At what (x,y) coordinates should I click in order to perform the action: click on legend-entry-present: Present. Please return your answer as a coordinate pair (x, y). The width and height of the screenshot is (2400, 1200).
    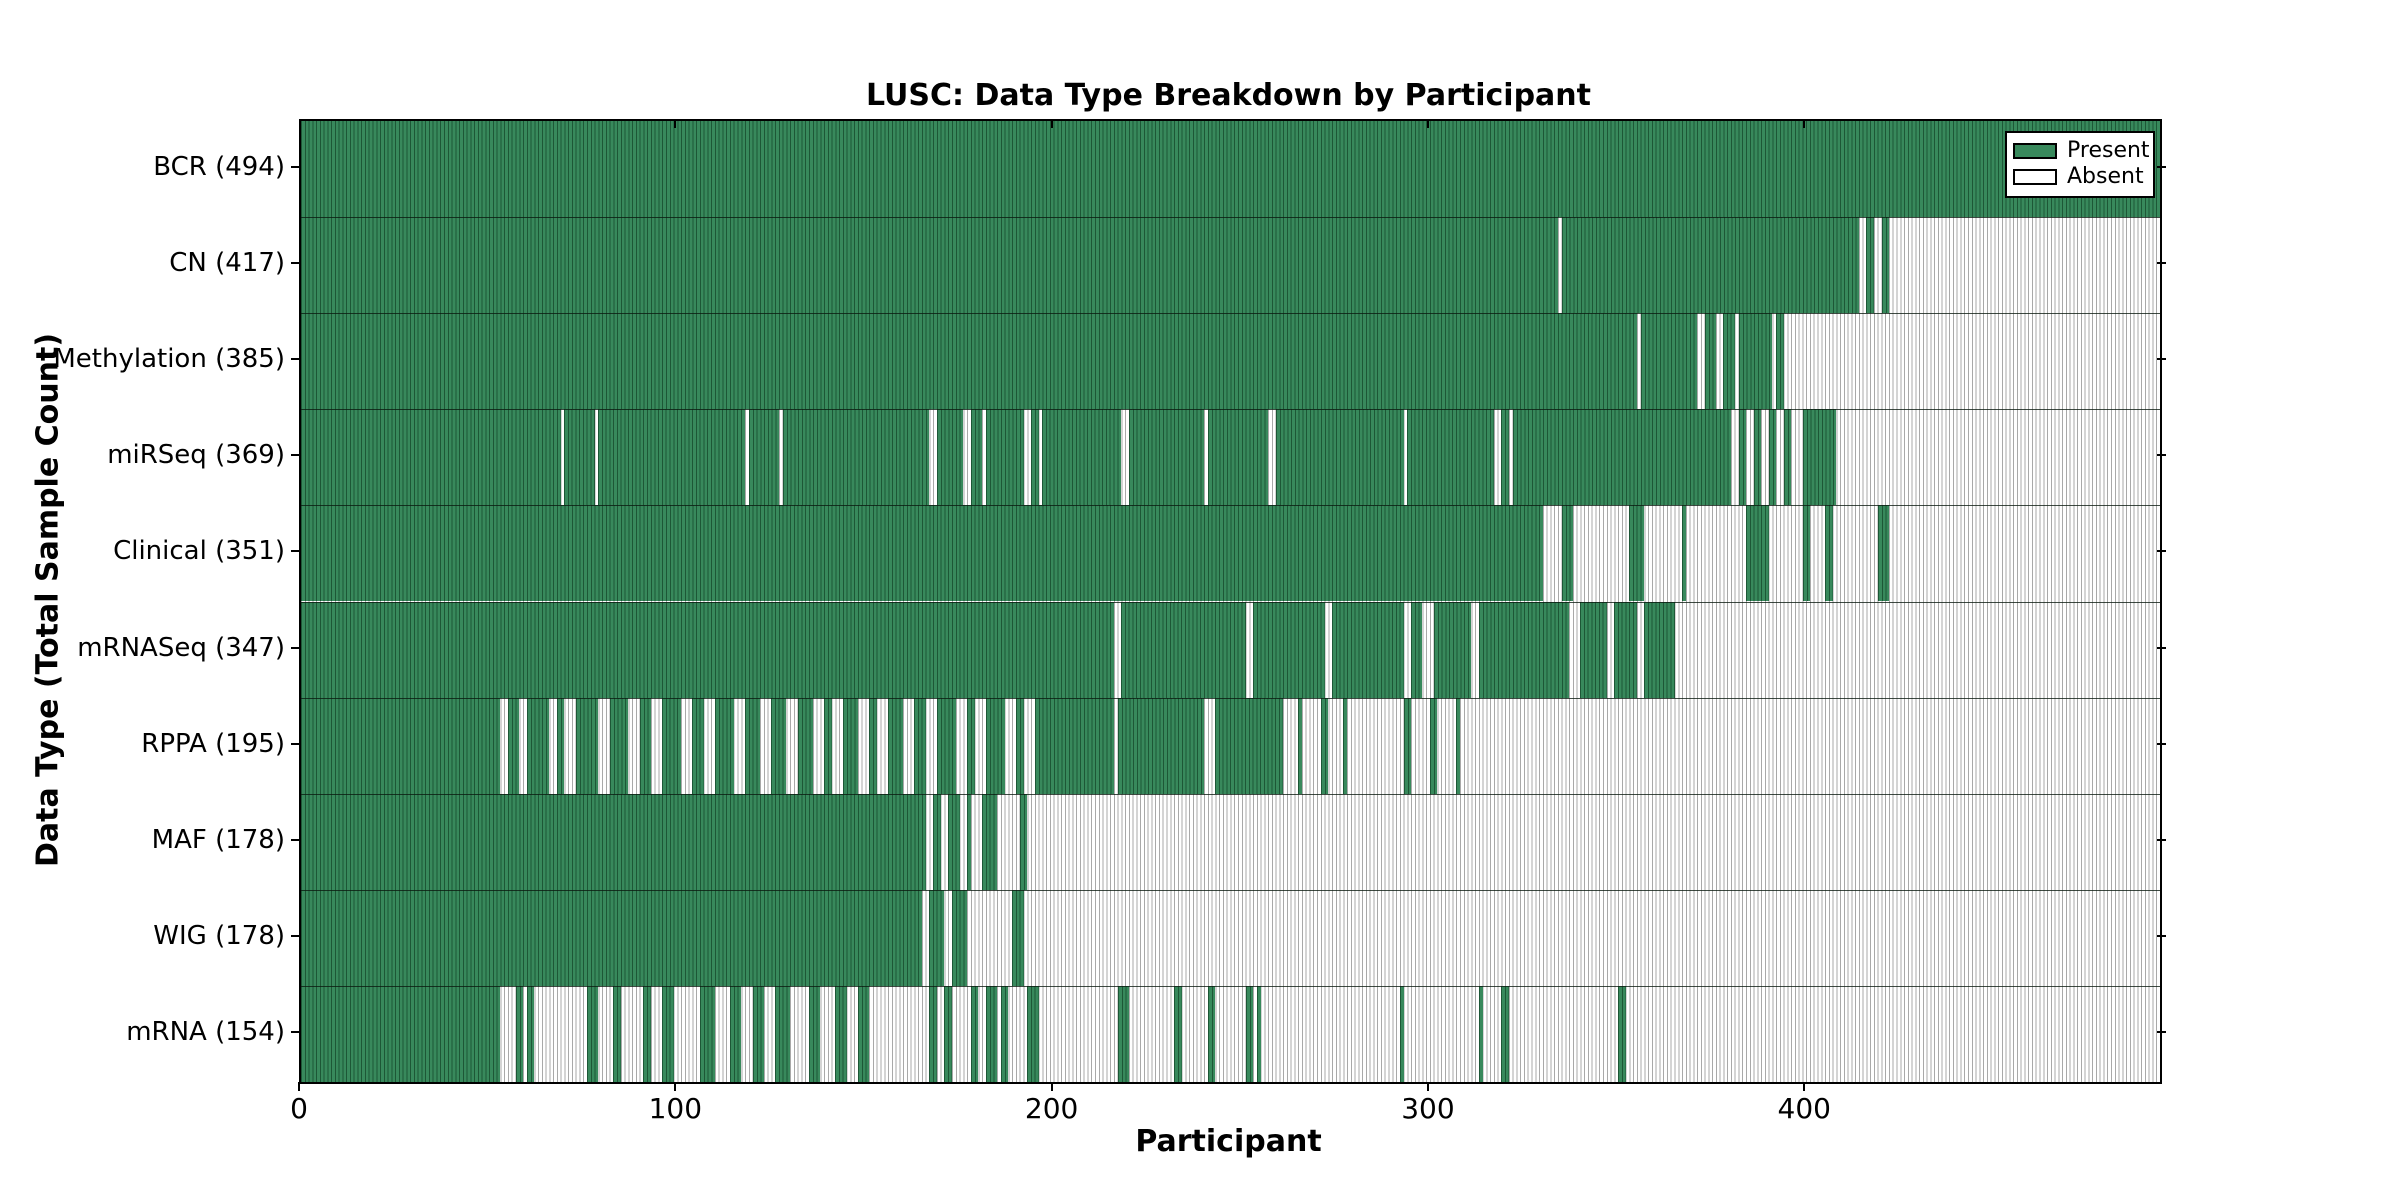
    Looking at the image, I should click on (2081, 151).